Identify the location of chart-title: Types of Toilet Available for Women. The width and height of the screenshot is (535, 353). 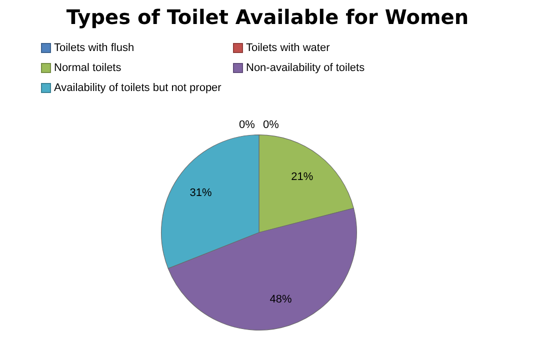
(267, 17).